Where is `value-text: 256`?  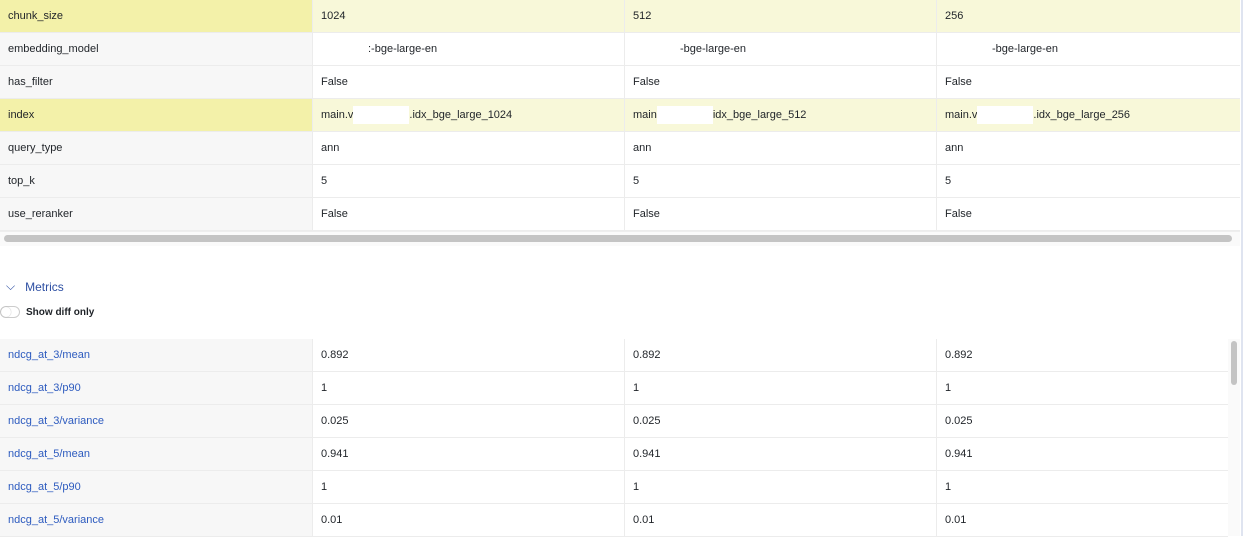 value-text: 256 is located at coordinates (954, 16).